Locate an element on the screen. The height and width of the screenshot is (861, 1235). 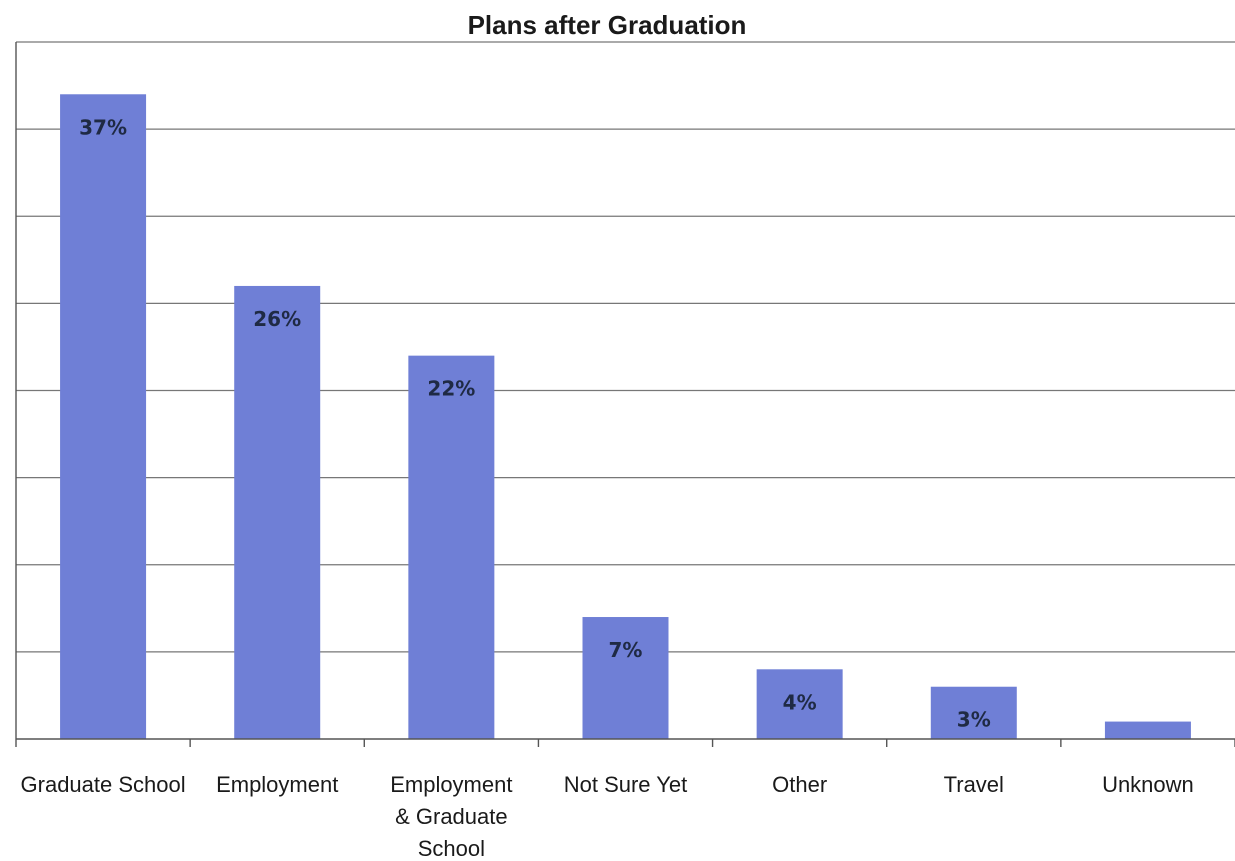
data-label: 4% is located at coordinates (800, 702).